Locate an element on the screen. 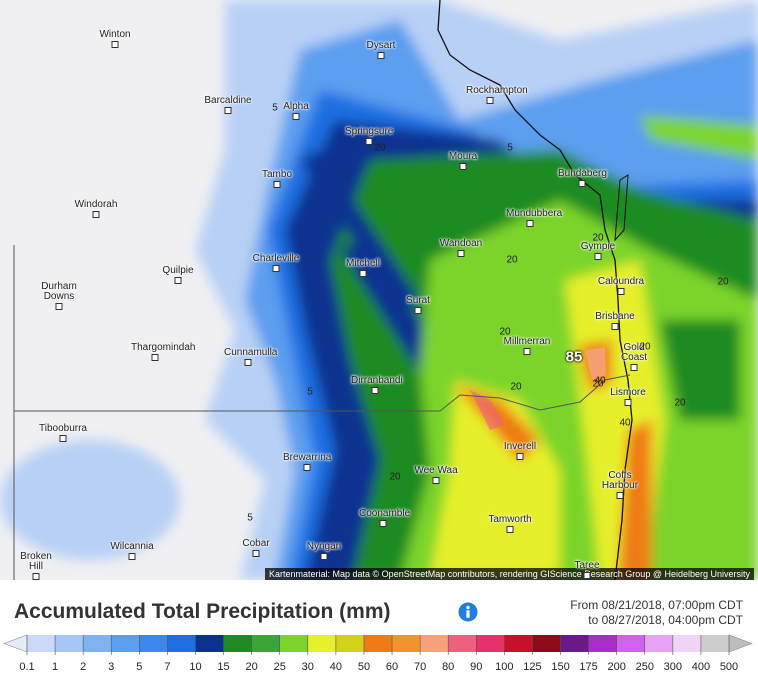 The width and height of the screenshot is (758, 675). colorbar-tick-label: 125 is located at coordinates (532, 667).